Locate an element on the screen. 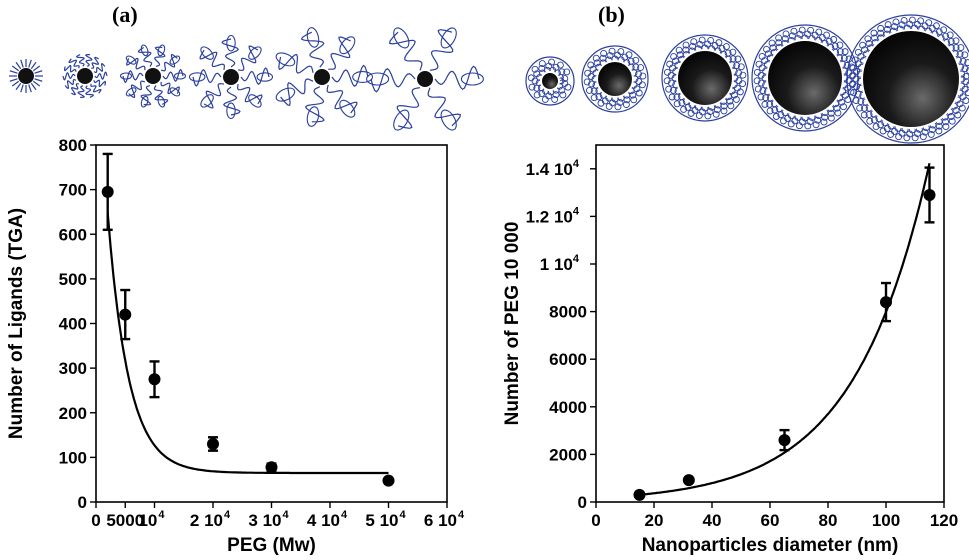 The image size is (969, 560). x-tick-label: 4 104 is located at coordinates (327, 519).